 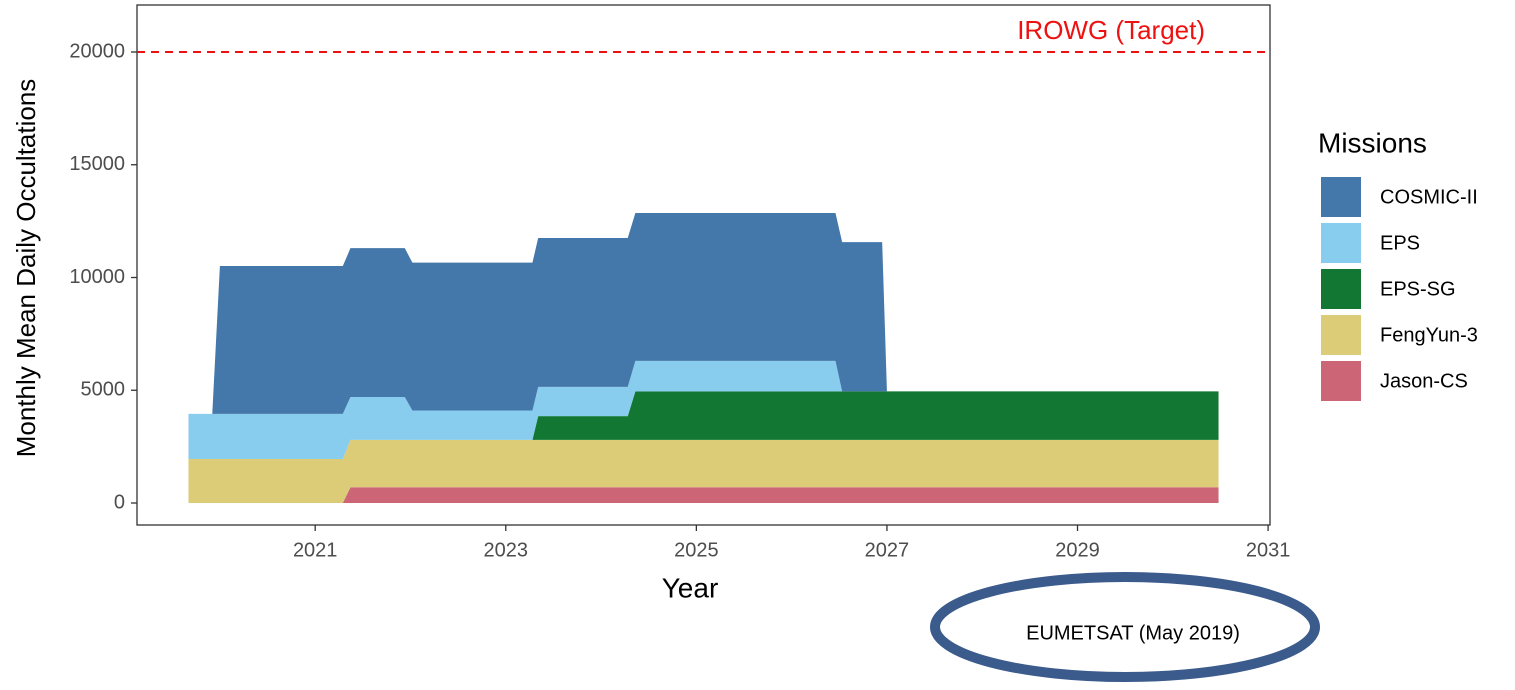 What do you see at coordinates (1418, 289) in the screenshot?
I see `legend-label: EPS-SG` at bounding box center [1418, 289].